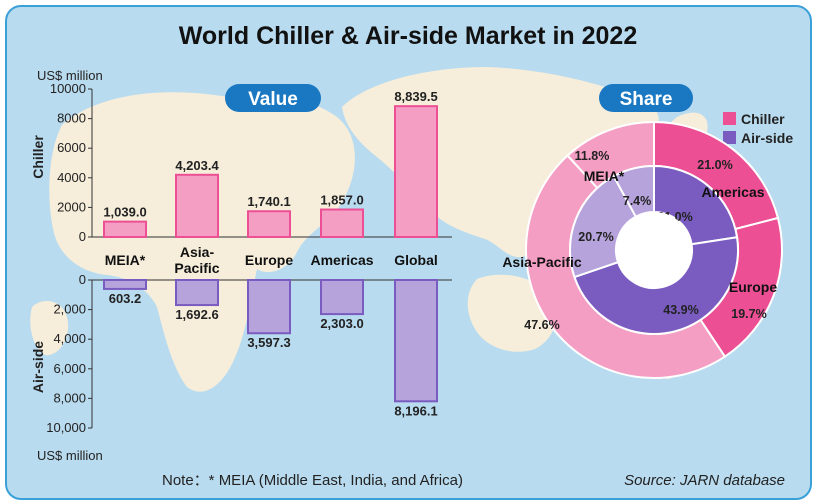  What do you see at coordinates (592, 156) in the screenshot?
I see `chiller-percent-label: 11.8%` at bounding box center [592, 156].